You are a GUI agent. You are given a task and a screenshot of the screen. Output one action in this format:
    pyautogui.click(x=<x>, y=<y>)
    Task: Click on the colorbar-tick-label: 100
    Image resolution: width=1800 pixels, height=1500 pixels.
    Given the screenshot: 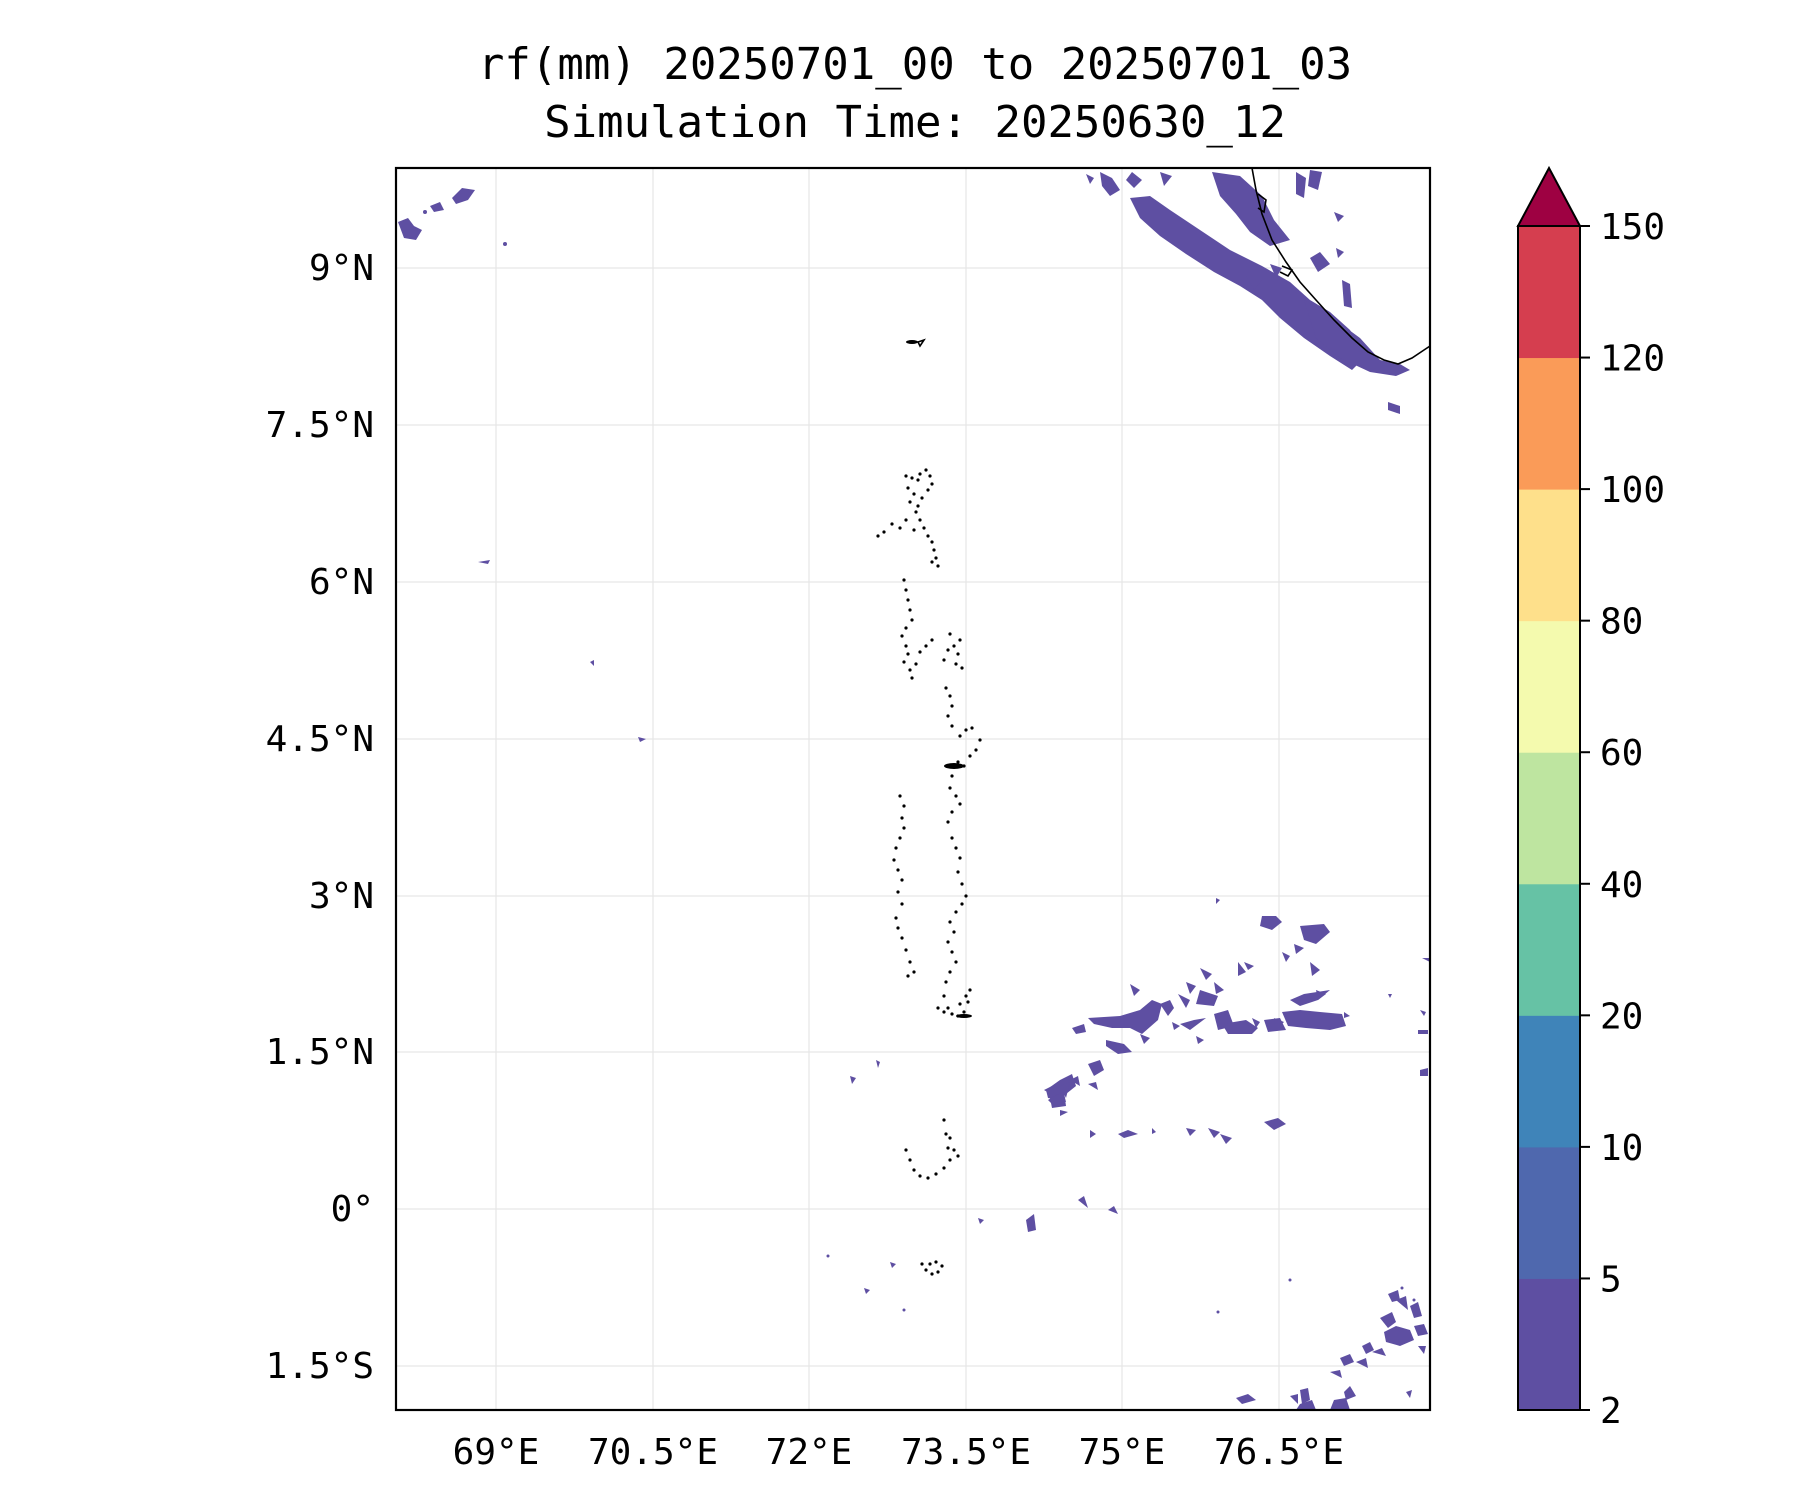 What is the action you would take?
    pyautogui.click(x=1632, y=490)
    